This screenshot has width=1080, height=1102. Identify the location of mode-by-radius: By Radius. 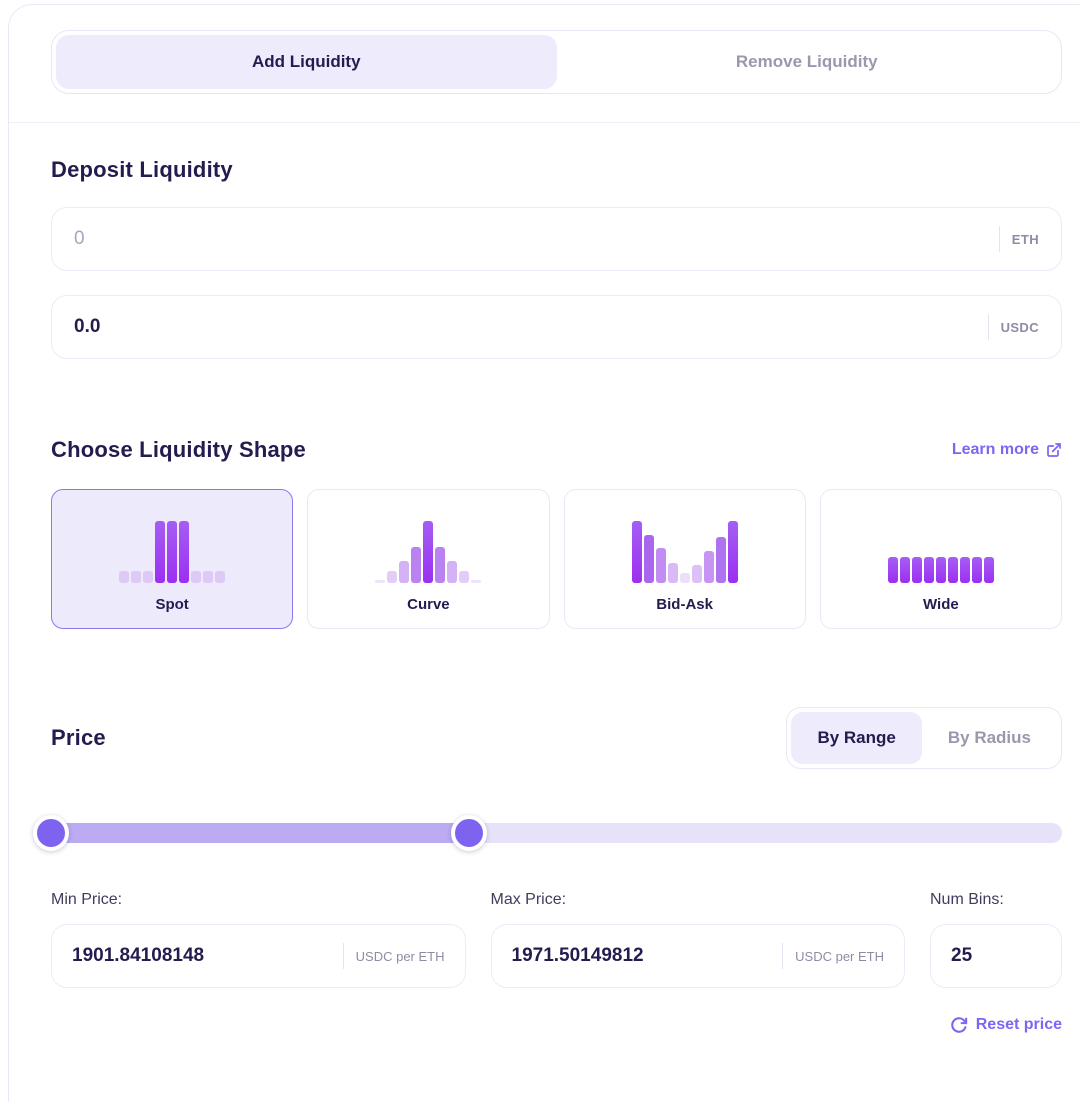
(989, 737).